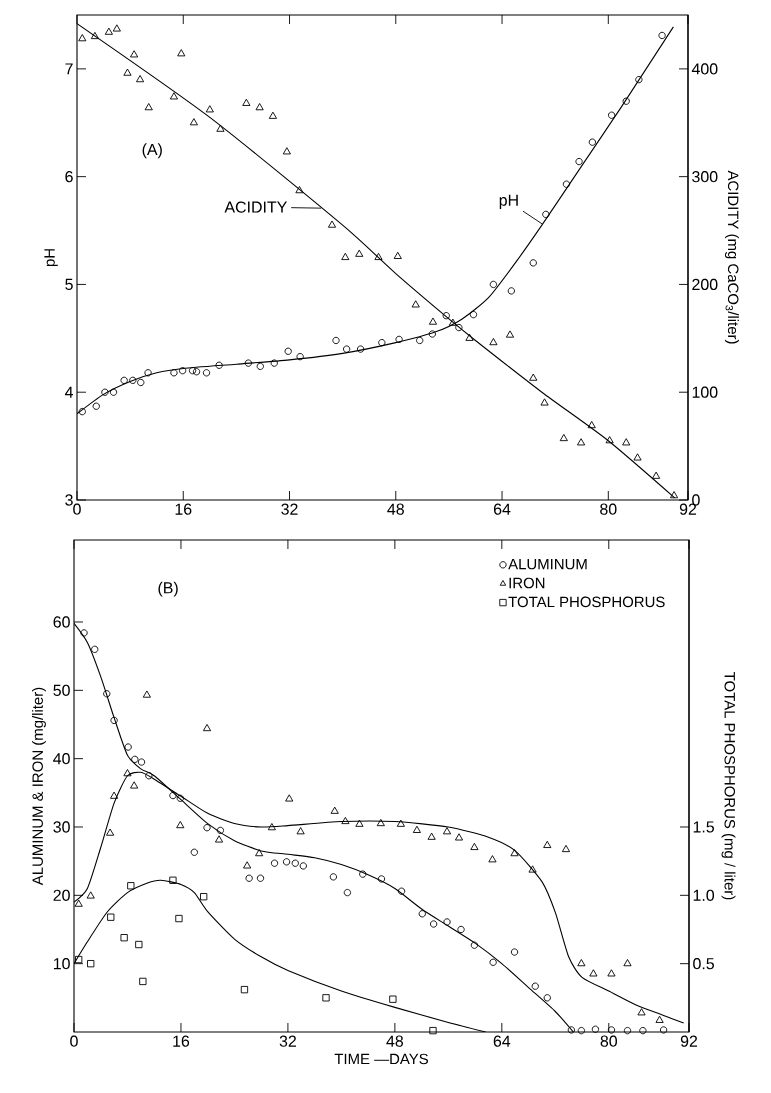  I want to click on series-label: pH, so click(508, 201).